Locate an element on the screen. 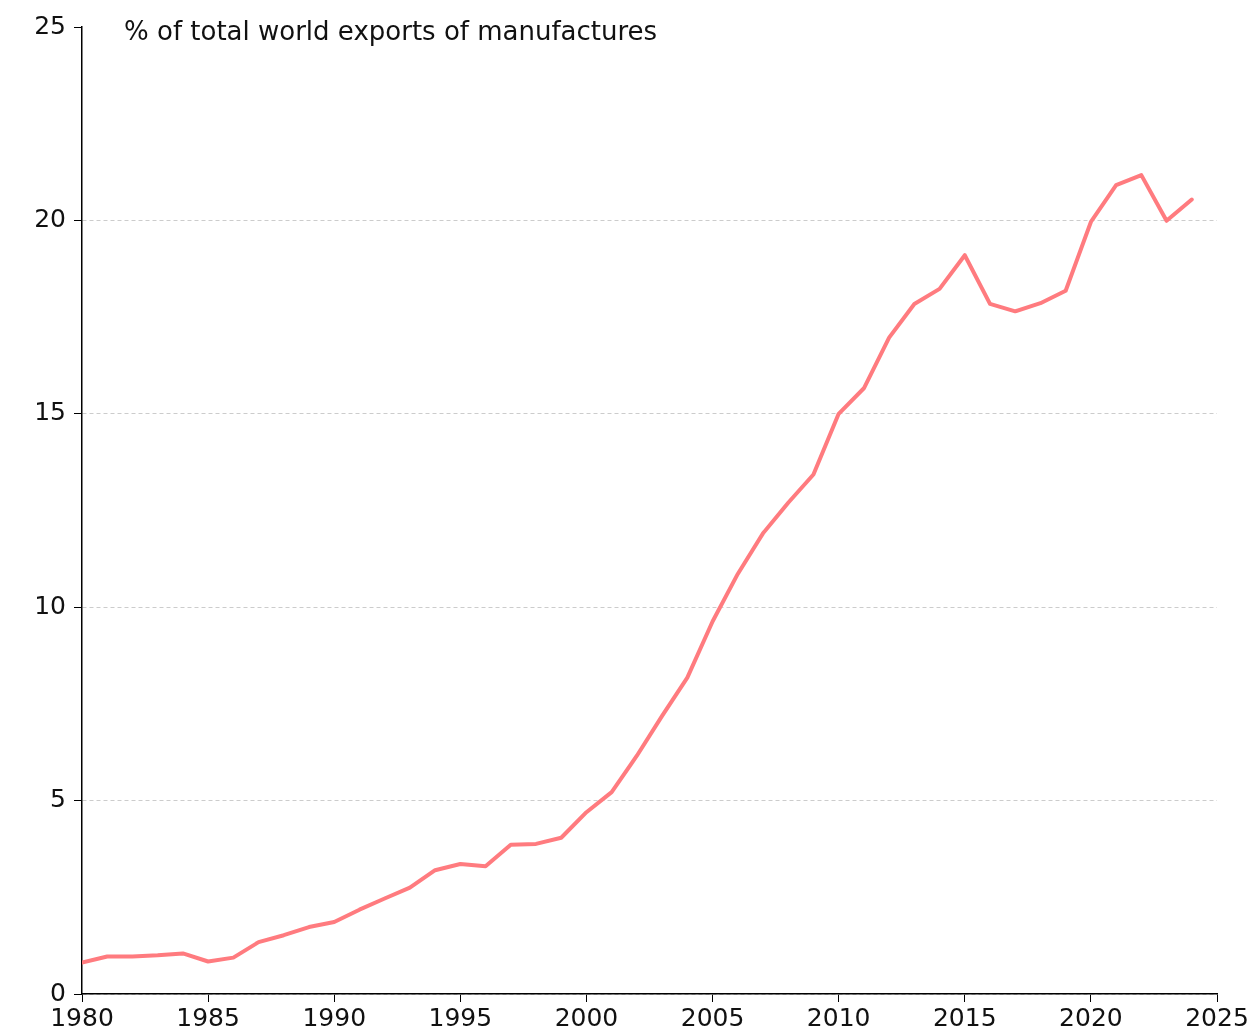 The height and width of the screenshot is (1036, 1255). x-tick-label: 2010 is located at coordinates (838, 1017).